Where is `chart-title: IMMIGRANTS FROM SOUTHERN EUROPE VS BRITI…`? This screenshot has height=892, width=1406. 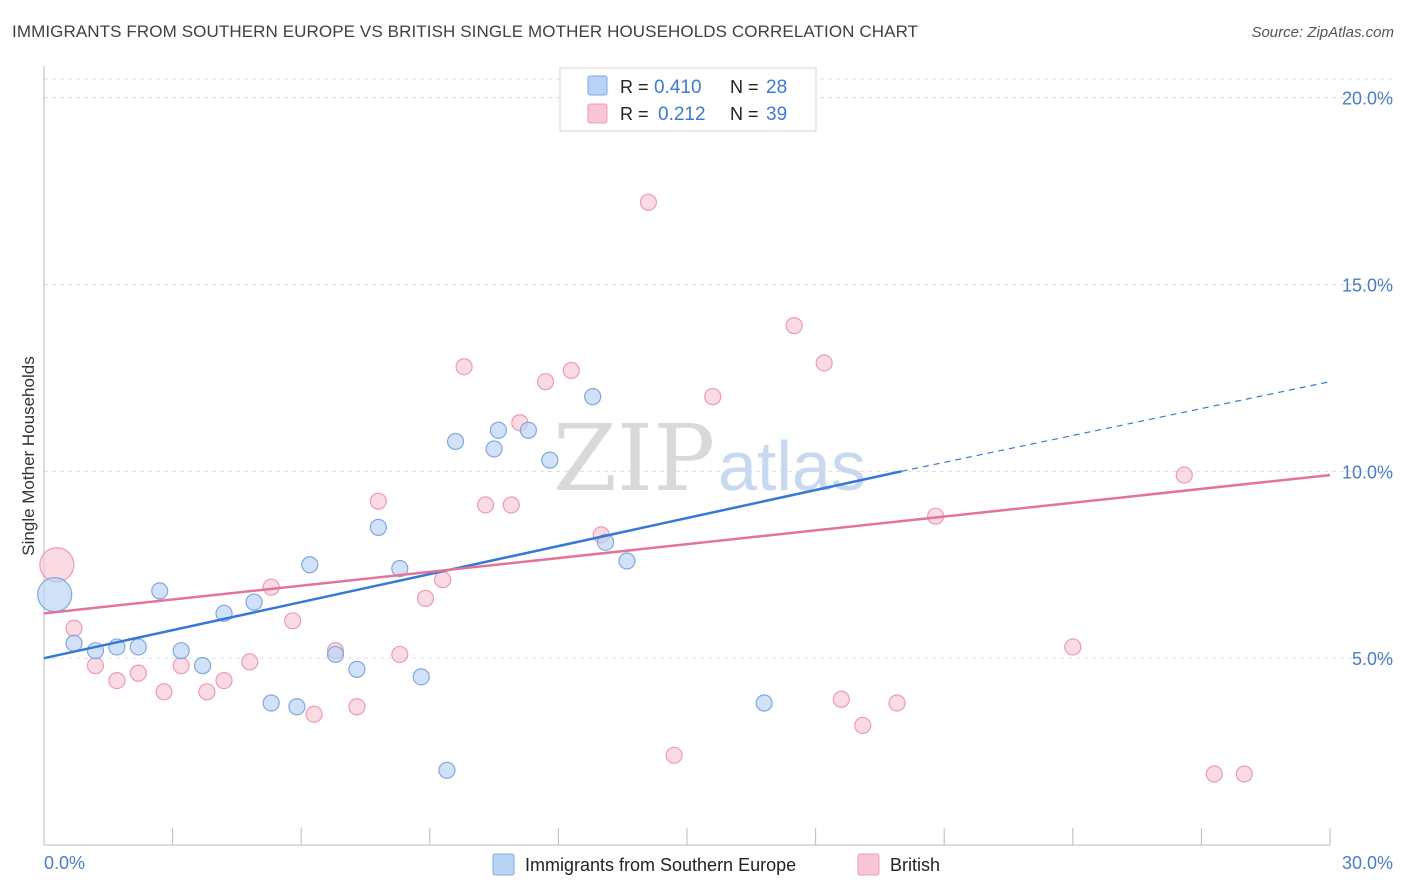 chart-title: IMMIGRANTS FROM SOUTHERN EUROPE VS BRITI… is located at coordinates (465, 31).